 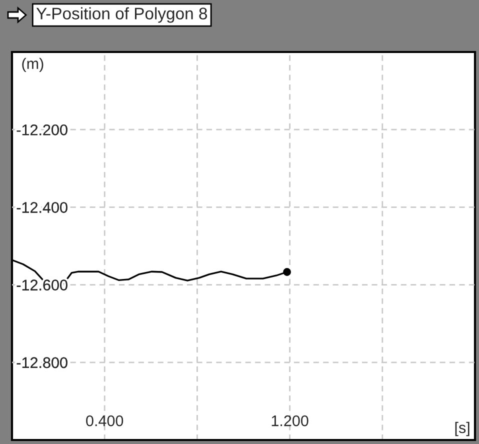 What do you see at coordinates (42, 207) in the screenshot?
I see `y-tick-label: -12.400` at bounding box center [42, 207].